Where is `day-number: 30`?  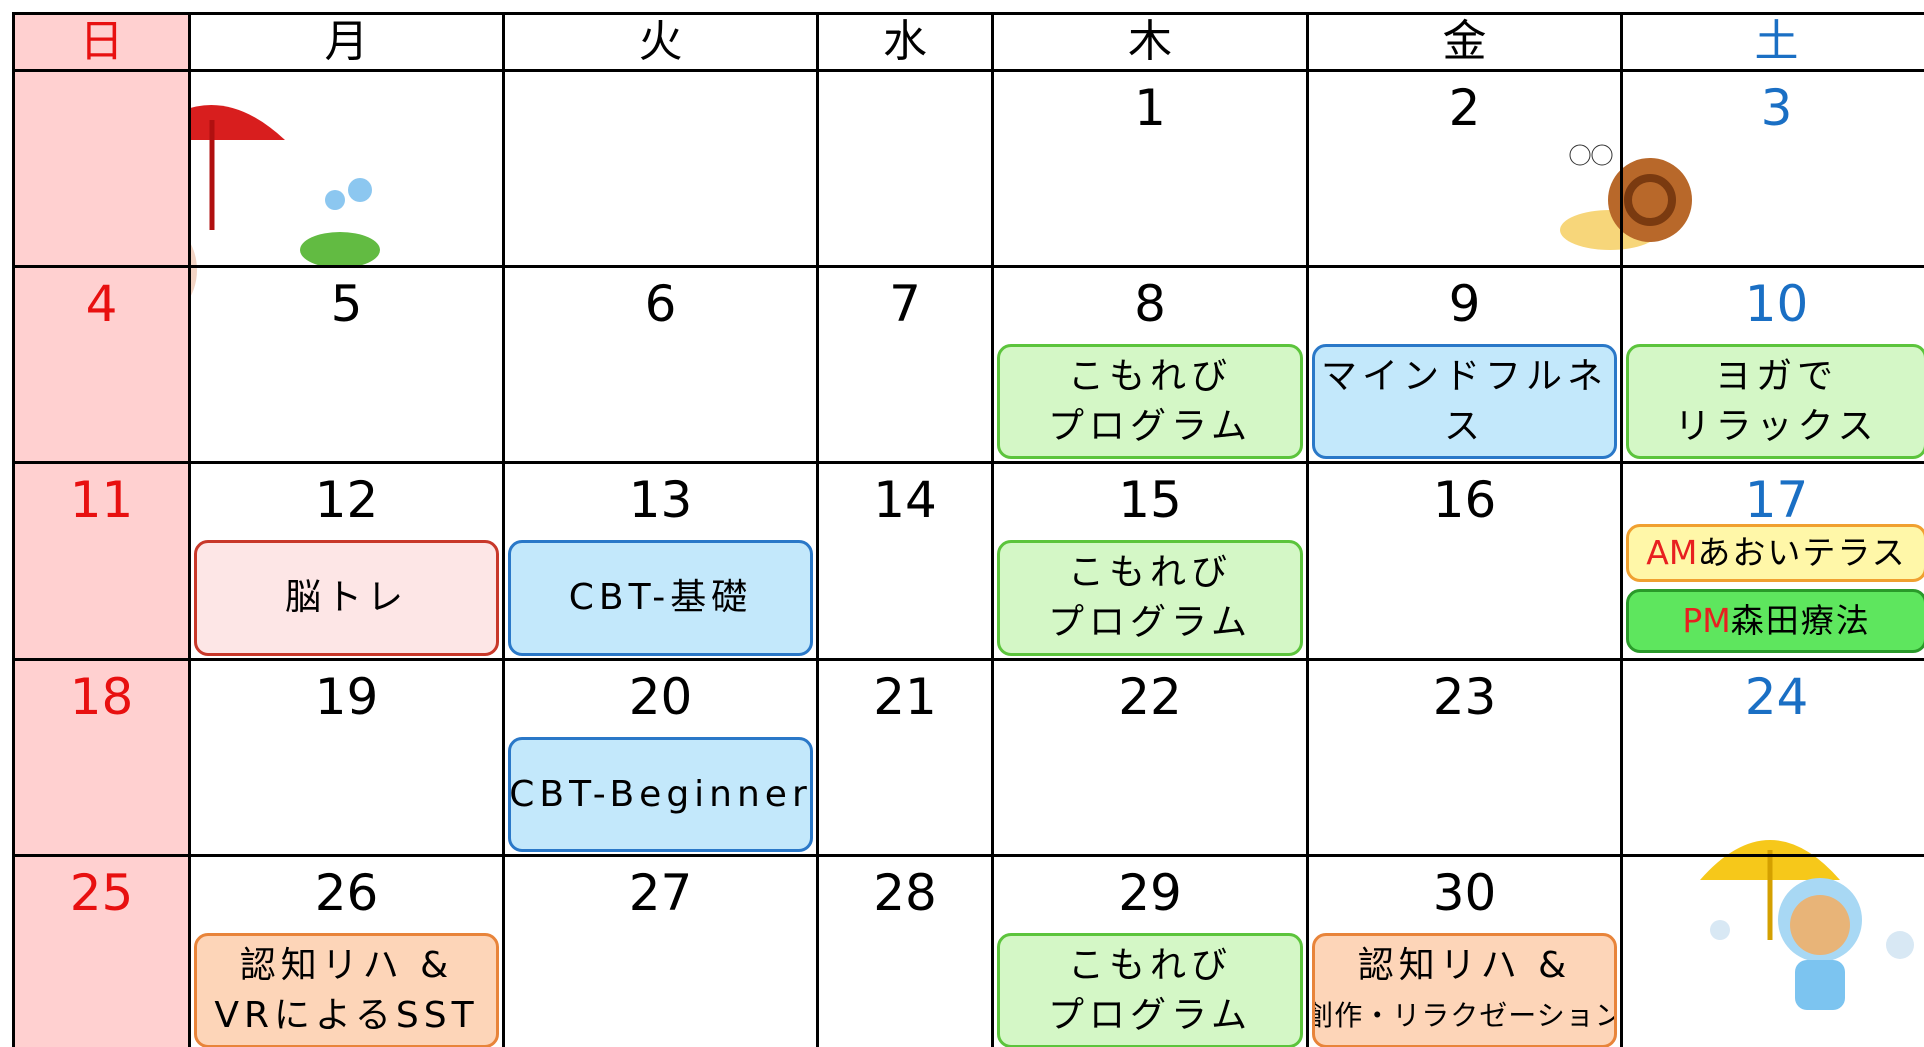 day-number: 30 is located at coordinates (1464, 893).